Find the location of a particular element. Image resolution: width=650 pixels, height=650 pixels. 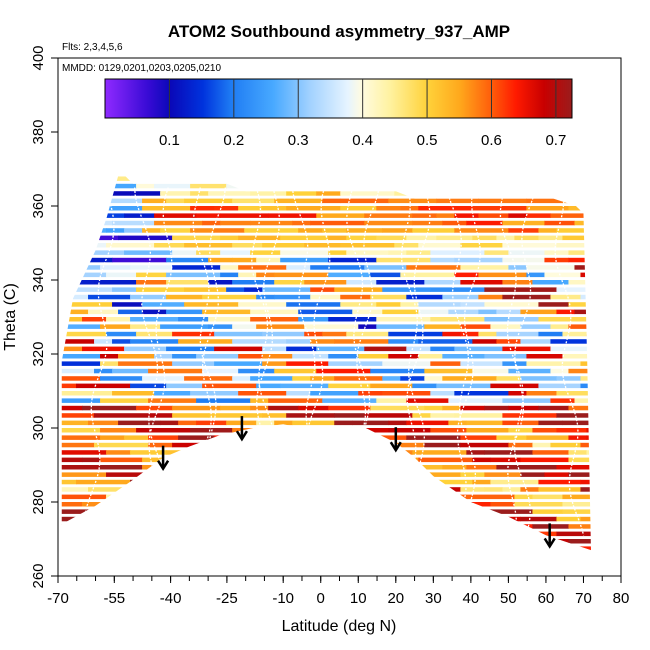

x-tick-label: 30 is located at coordinates (433, 598).